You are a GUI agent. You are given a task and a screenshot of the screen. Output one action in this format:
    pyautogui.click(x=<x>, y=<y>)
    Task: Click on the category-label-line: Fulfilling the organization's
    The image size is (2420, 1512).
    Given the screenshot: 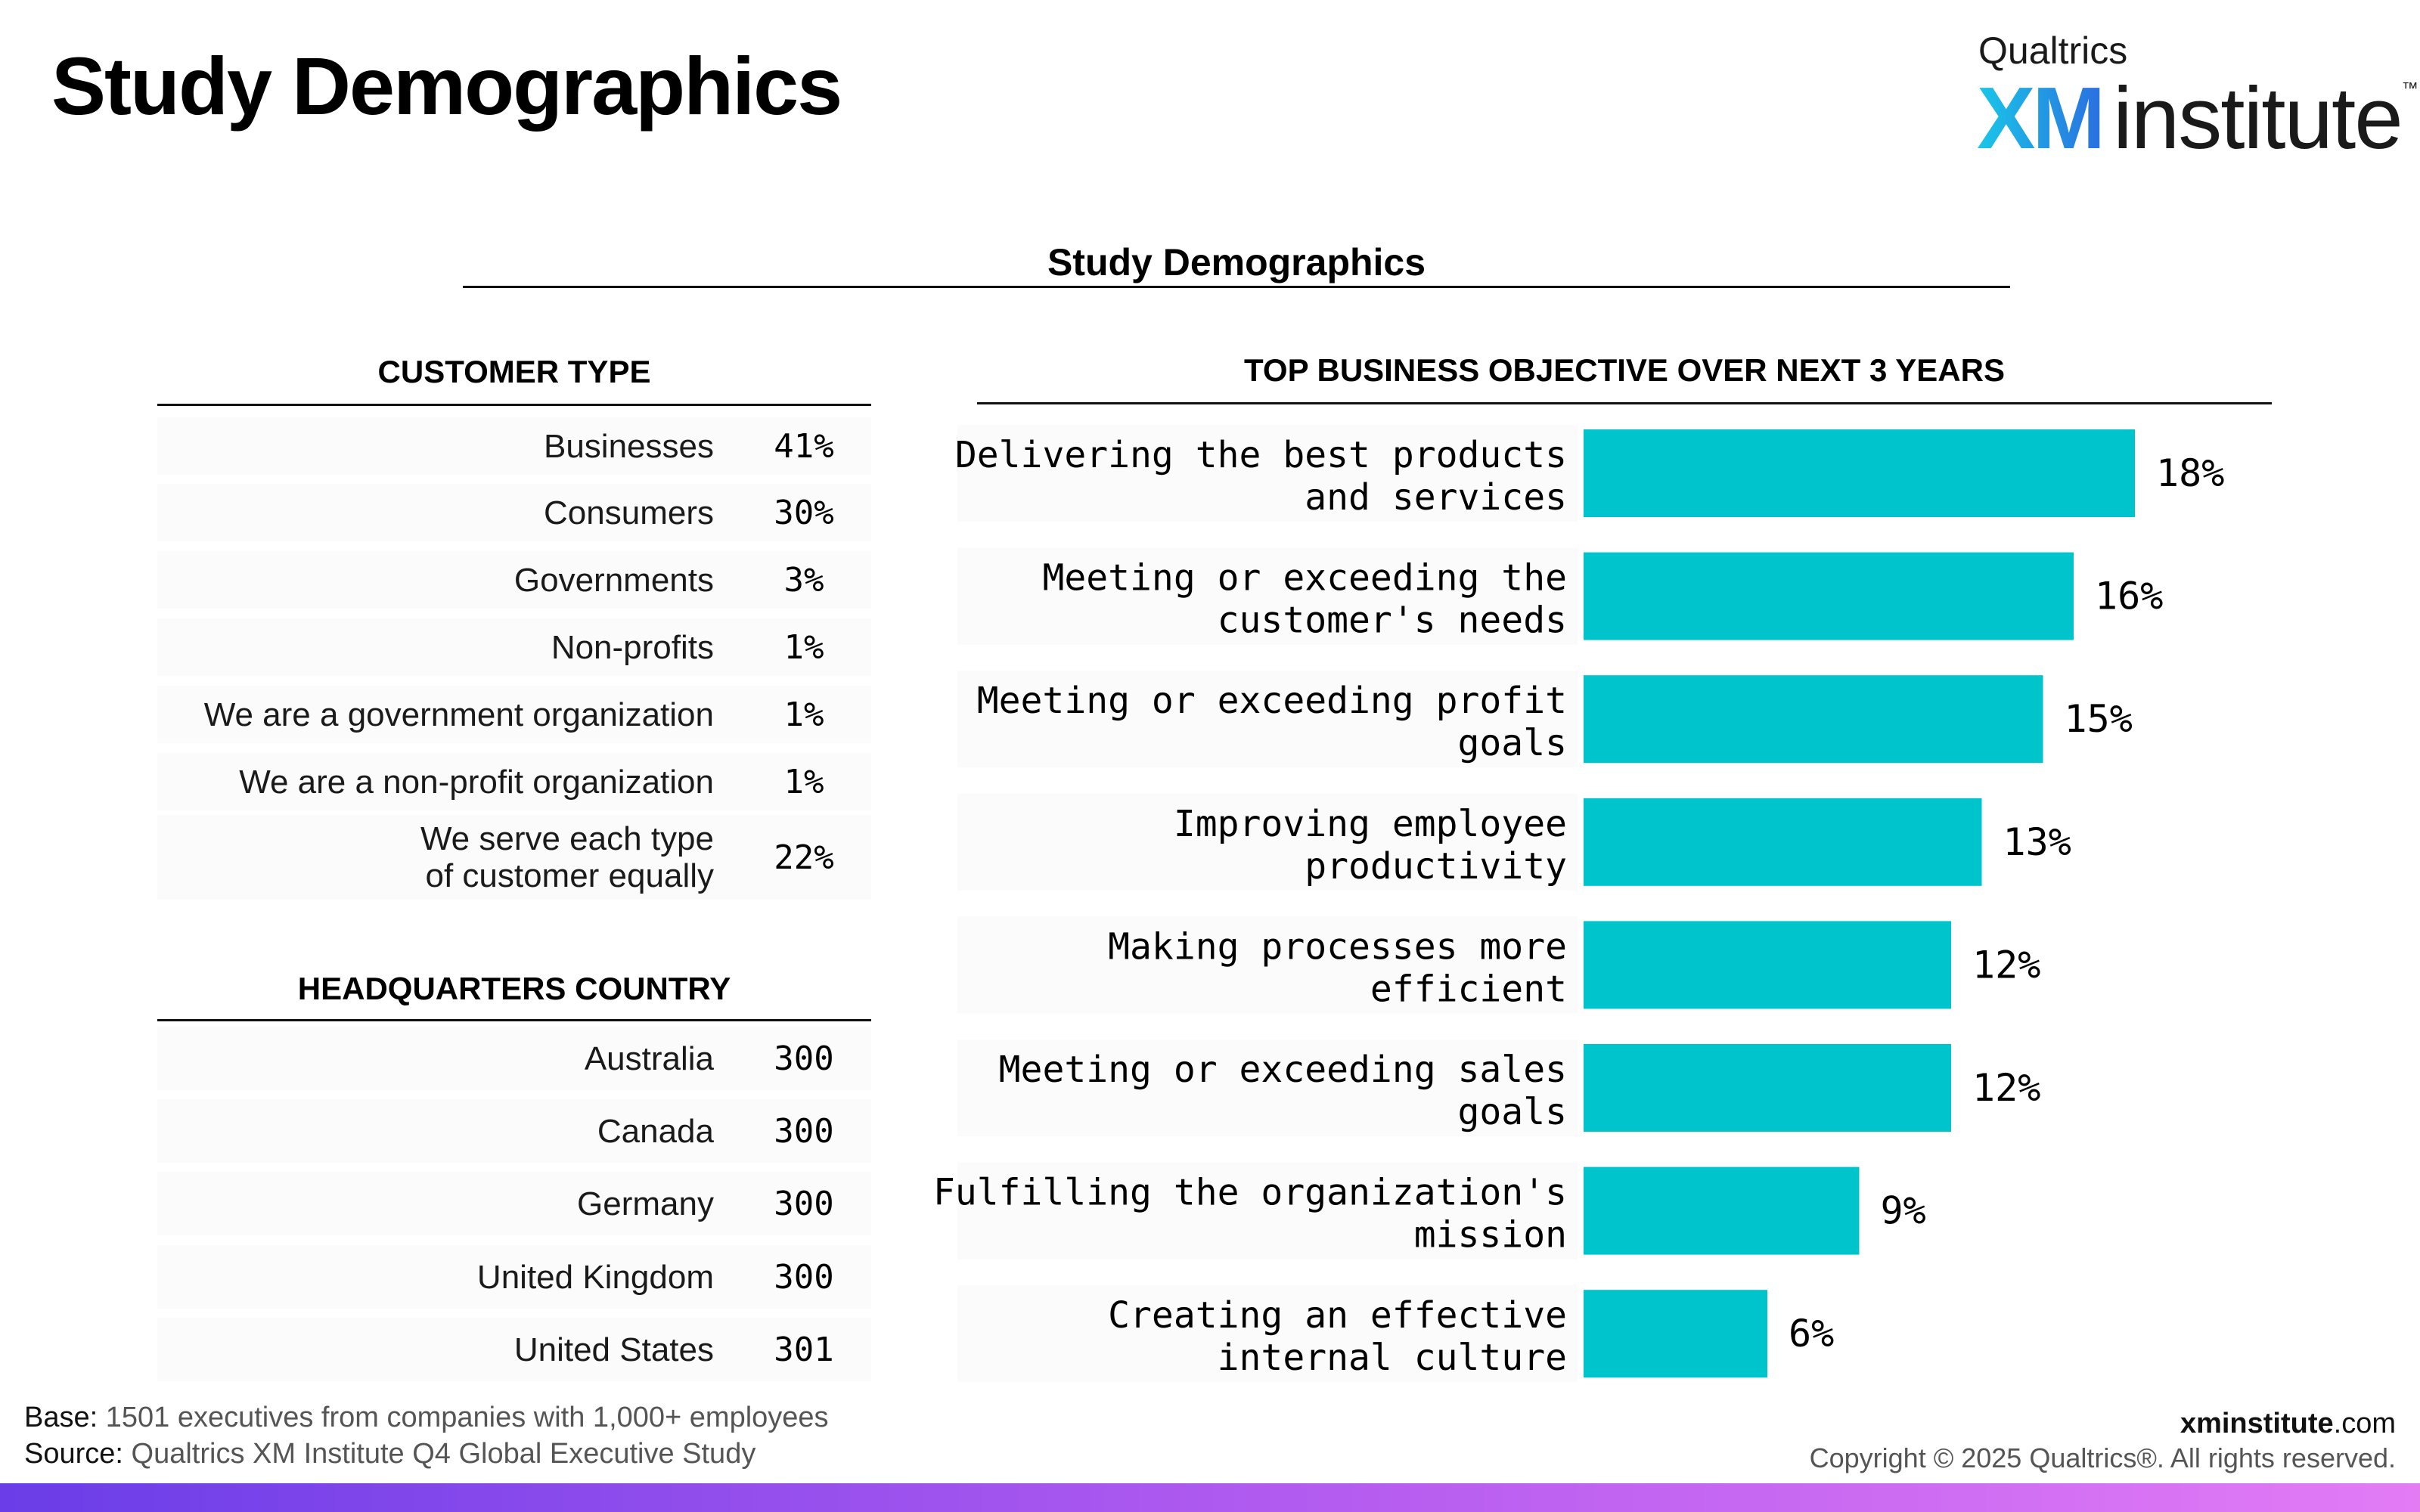 What is the action you would take?
    pyautogui.click(x=1250, y=1193)
    